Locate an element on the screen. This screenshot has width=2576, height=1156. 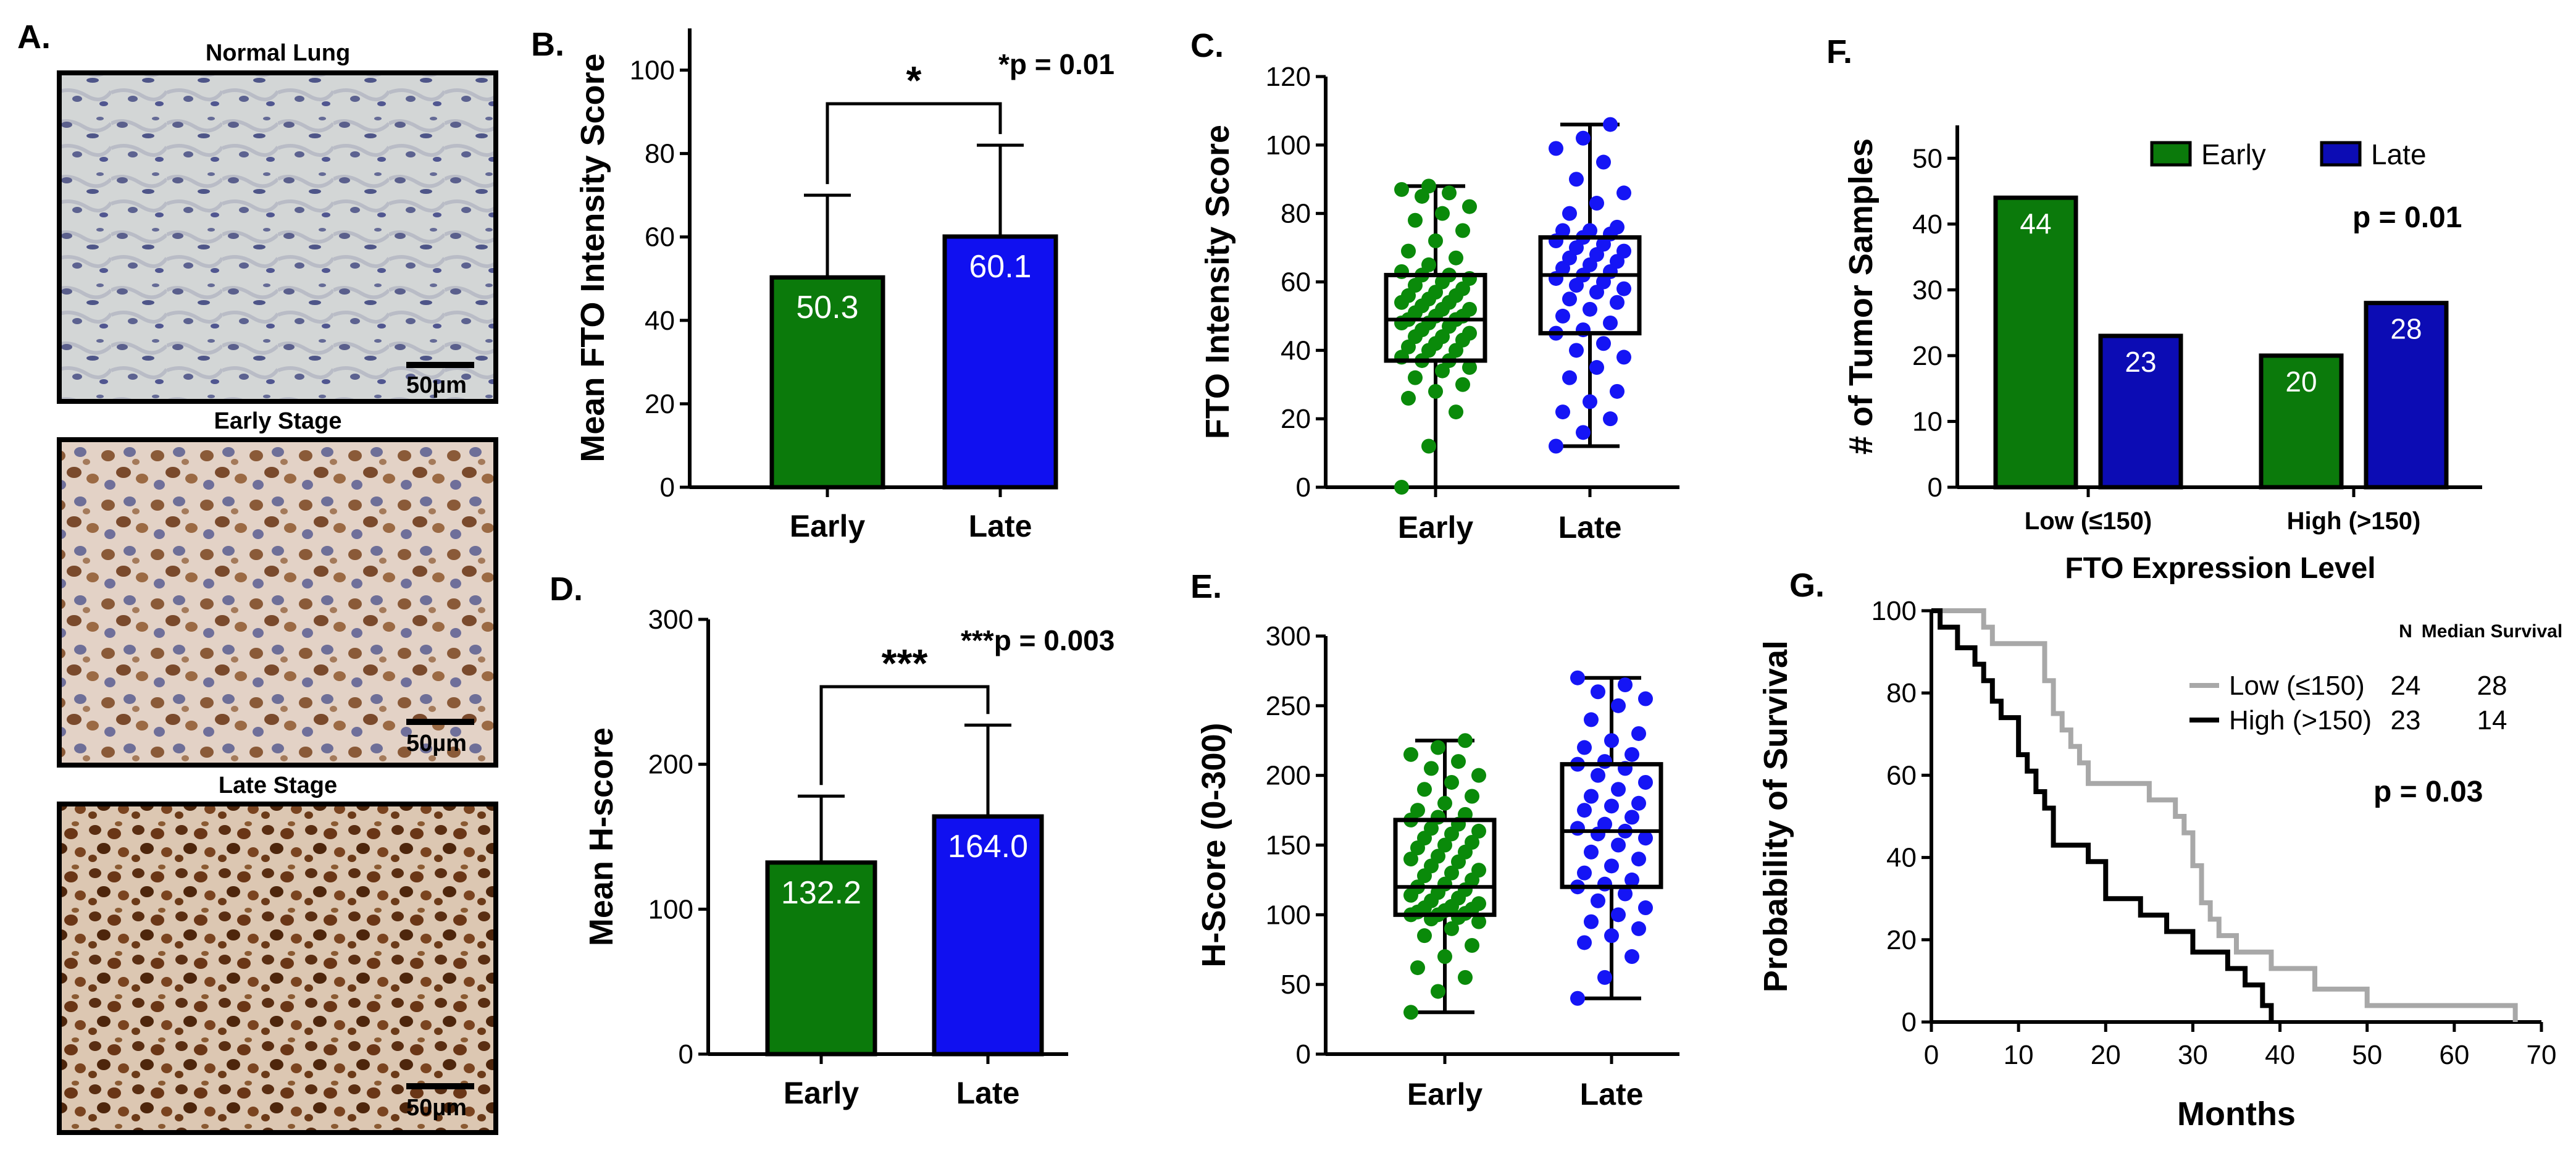
bar-early is located at coordinates (827, 382).